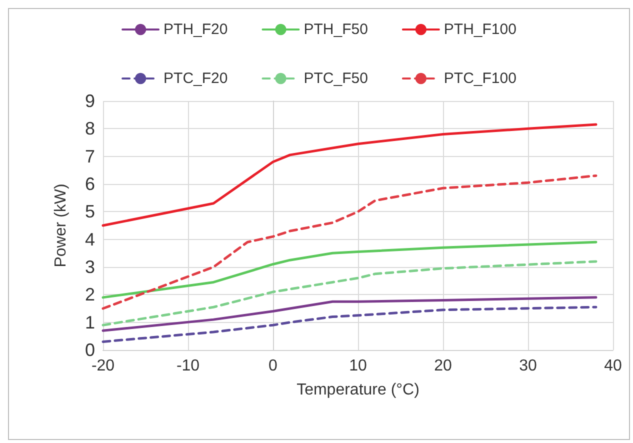 This screenshot has width=633, height=443. What do you see at coordinates (89, 350) in the screenshot?
I see `y-tick-label: 0` at bounding box center [89, 350].